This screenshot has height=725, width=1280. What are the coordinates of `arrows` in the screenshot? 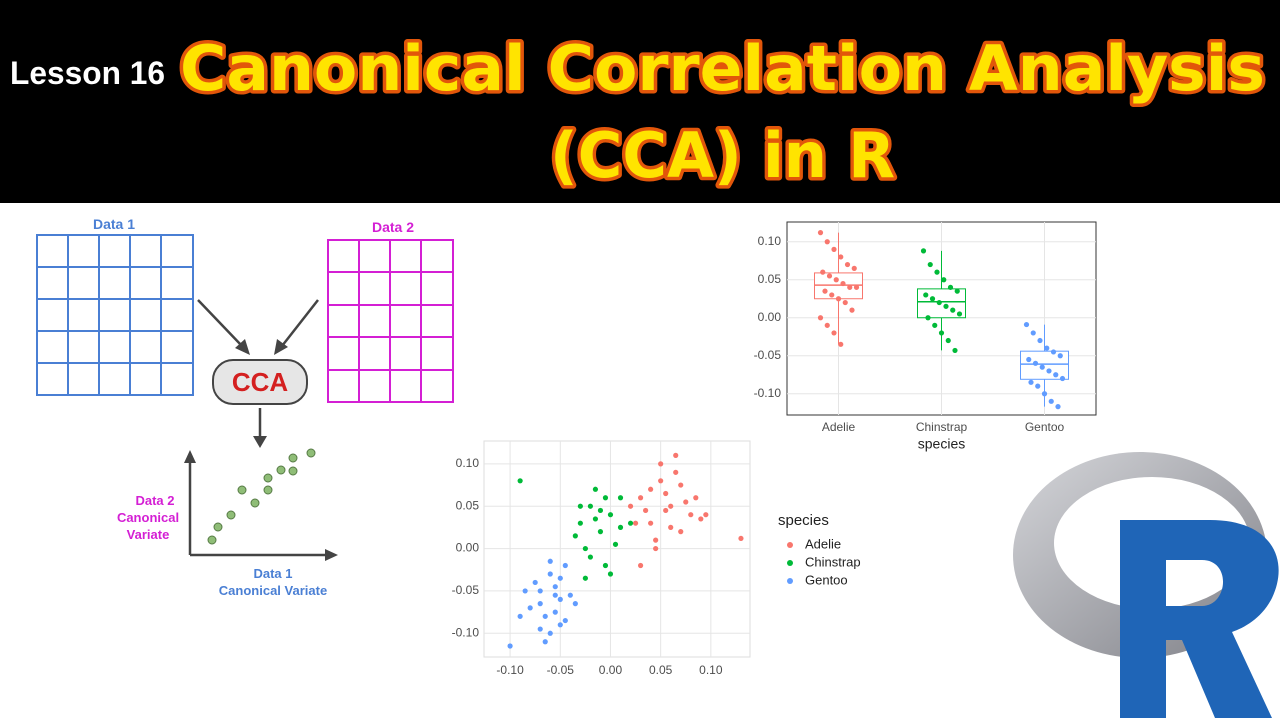 It's located at (261, 430).